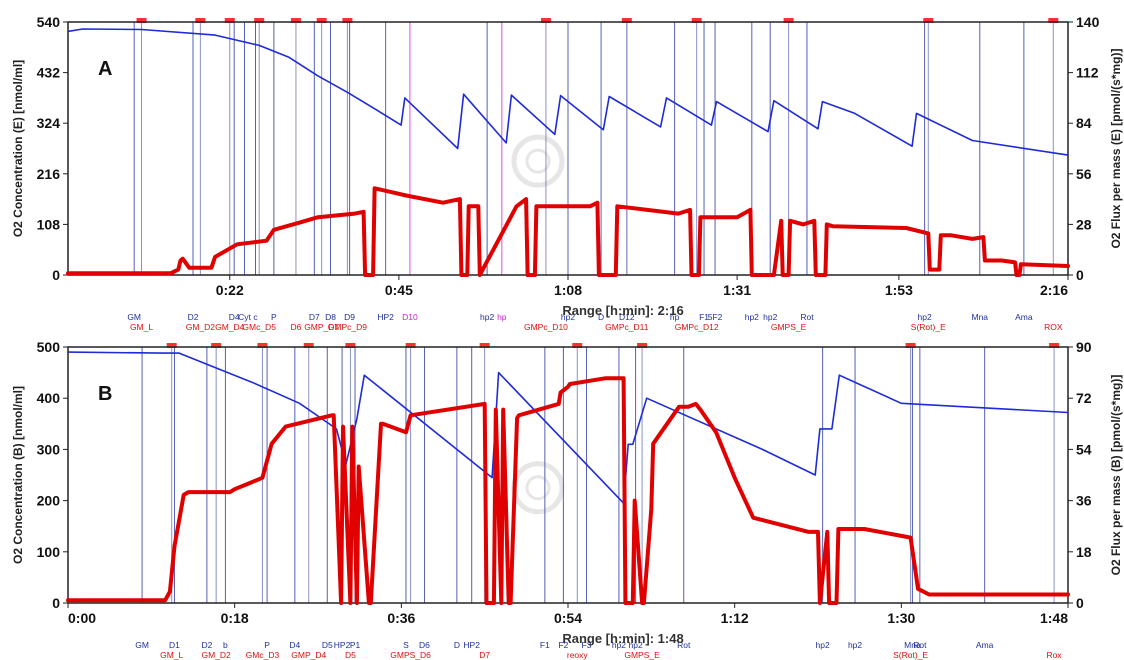 This screenshot has height=660, width=1124. Describe the element at coordinates (105, 69) in the screenshot. I see `panel-label: A` at that location.